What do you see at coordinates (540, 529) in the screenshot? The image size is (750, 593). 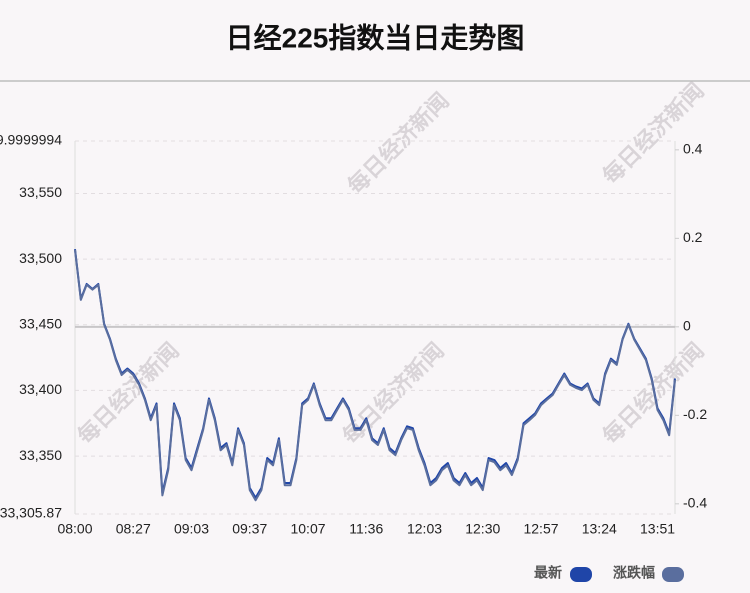 I see `x-tick-label: 12:57` at bounding box center [540, 529].